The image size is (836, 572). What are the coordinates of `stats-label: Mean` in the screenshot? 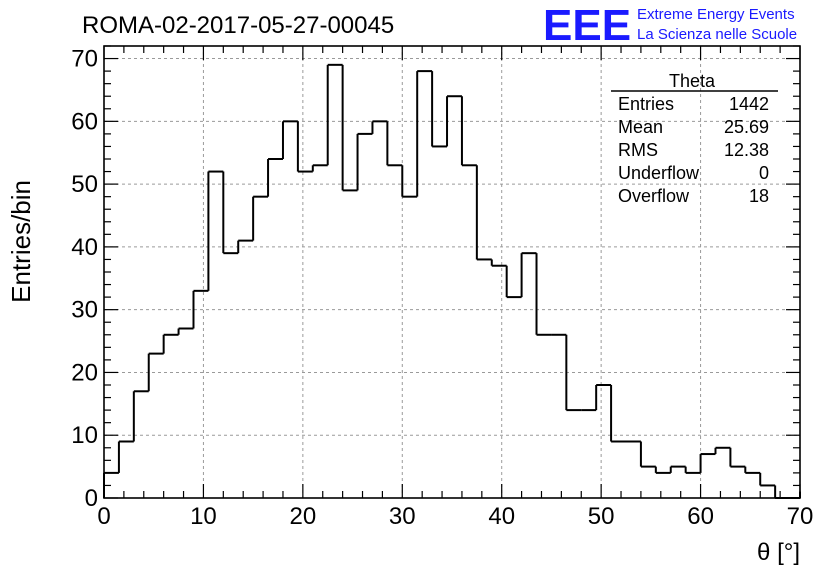 It's located at (640, 127).